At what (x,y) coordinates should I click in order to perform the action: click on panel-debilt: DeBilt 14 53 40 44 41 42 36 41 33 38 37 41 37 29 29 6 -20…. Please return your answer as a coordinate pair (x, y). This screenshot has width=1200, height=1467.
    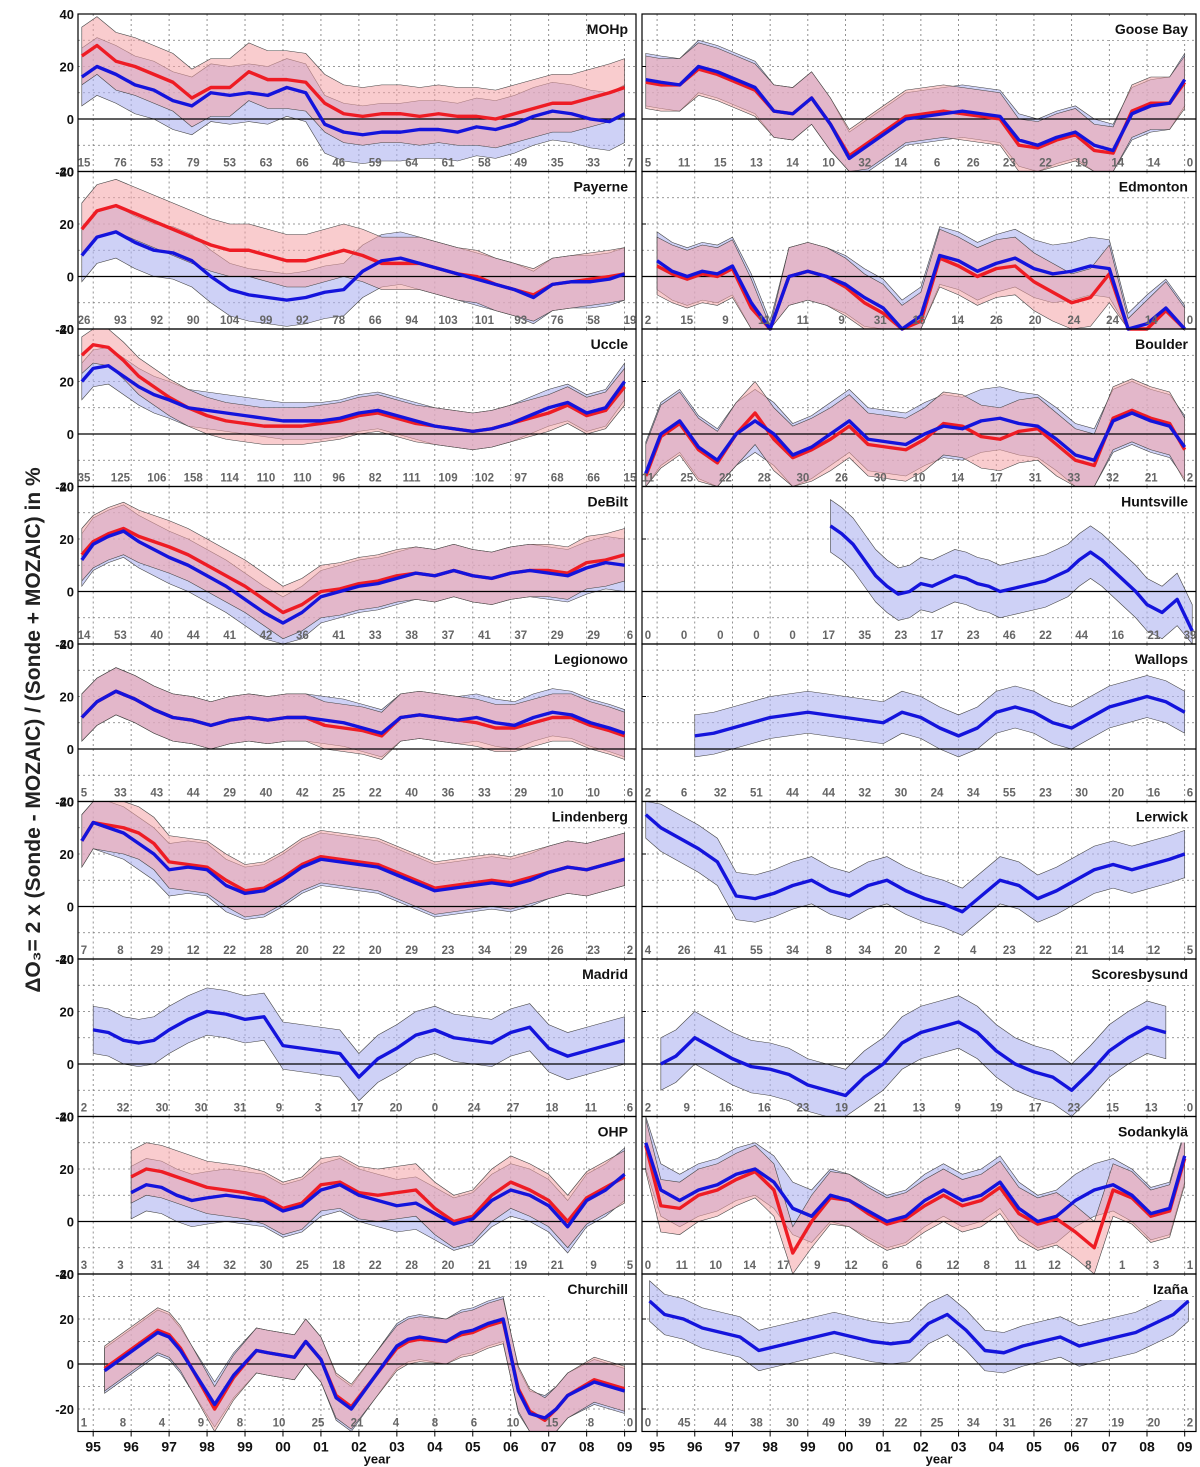
    Looking at the image, I should click on (346, 566).